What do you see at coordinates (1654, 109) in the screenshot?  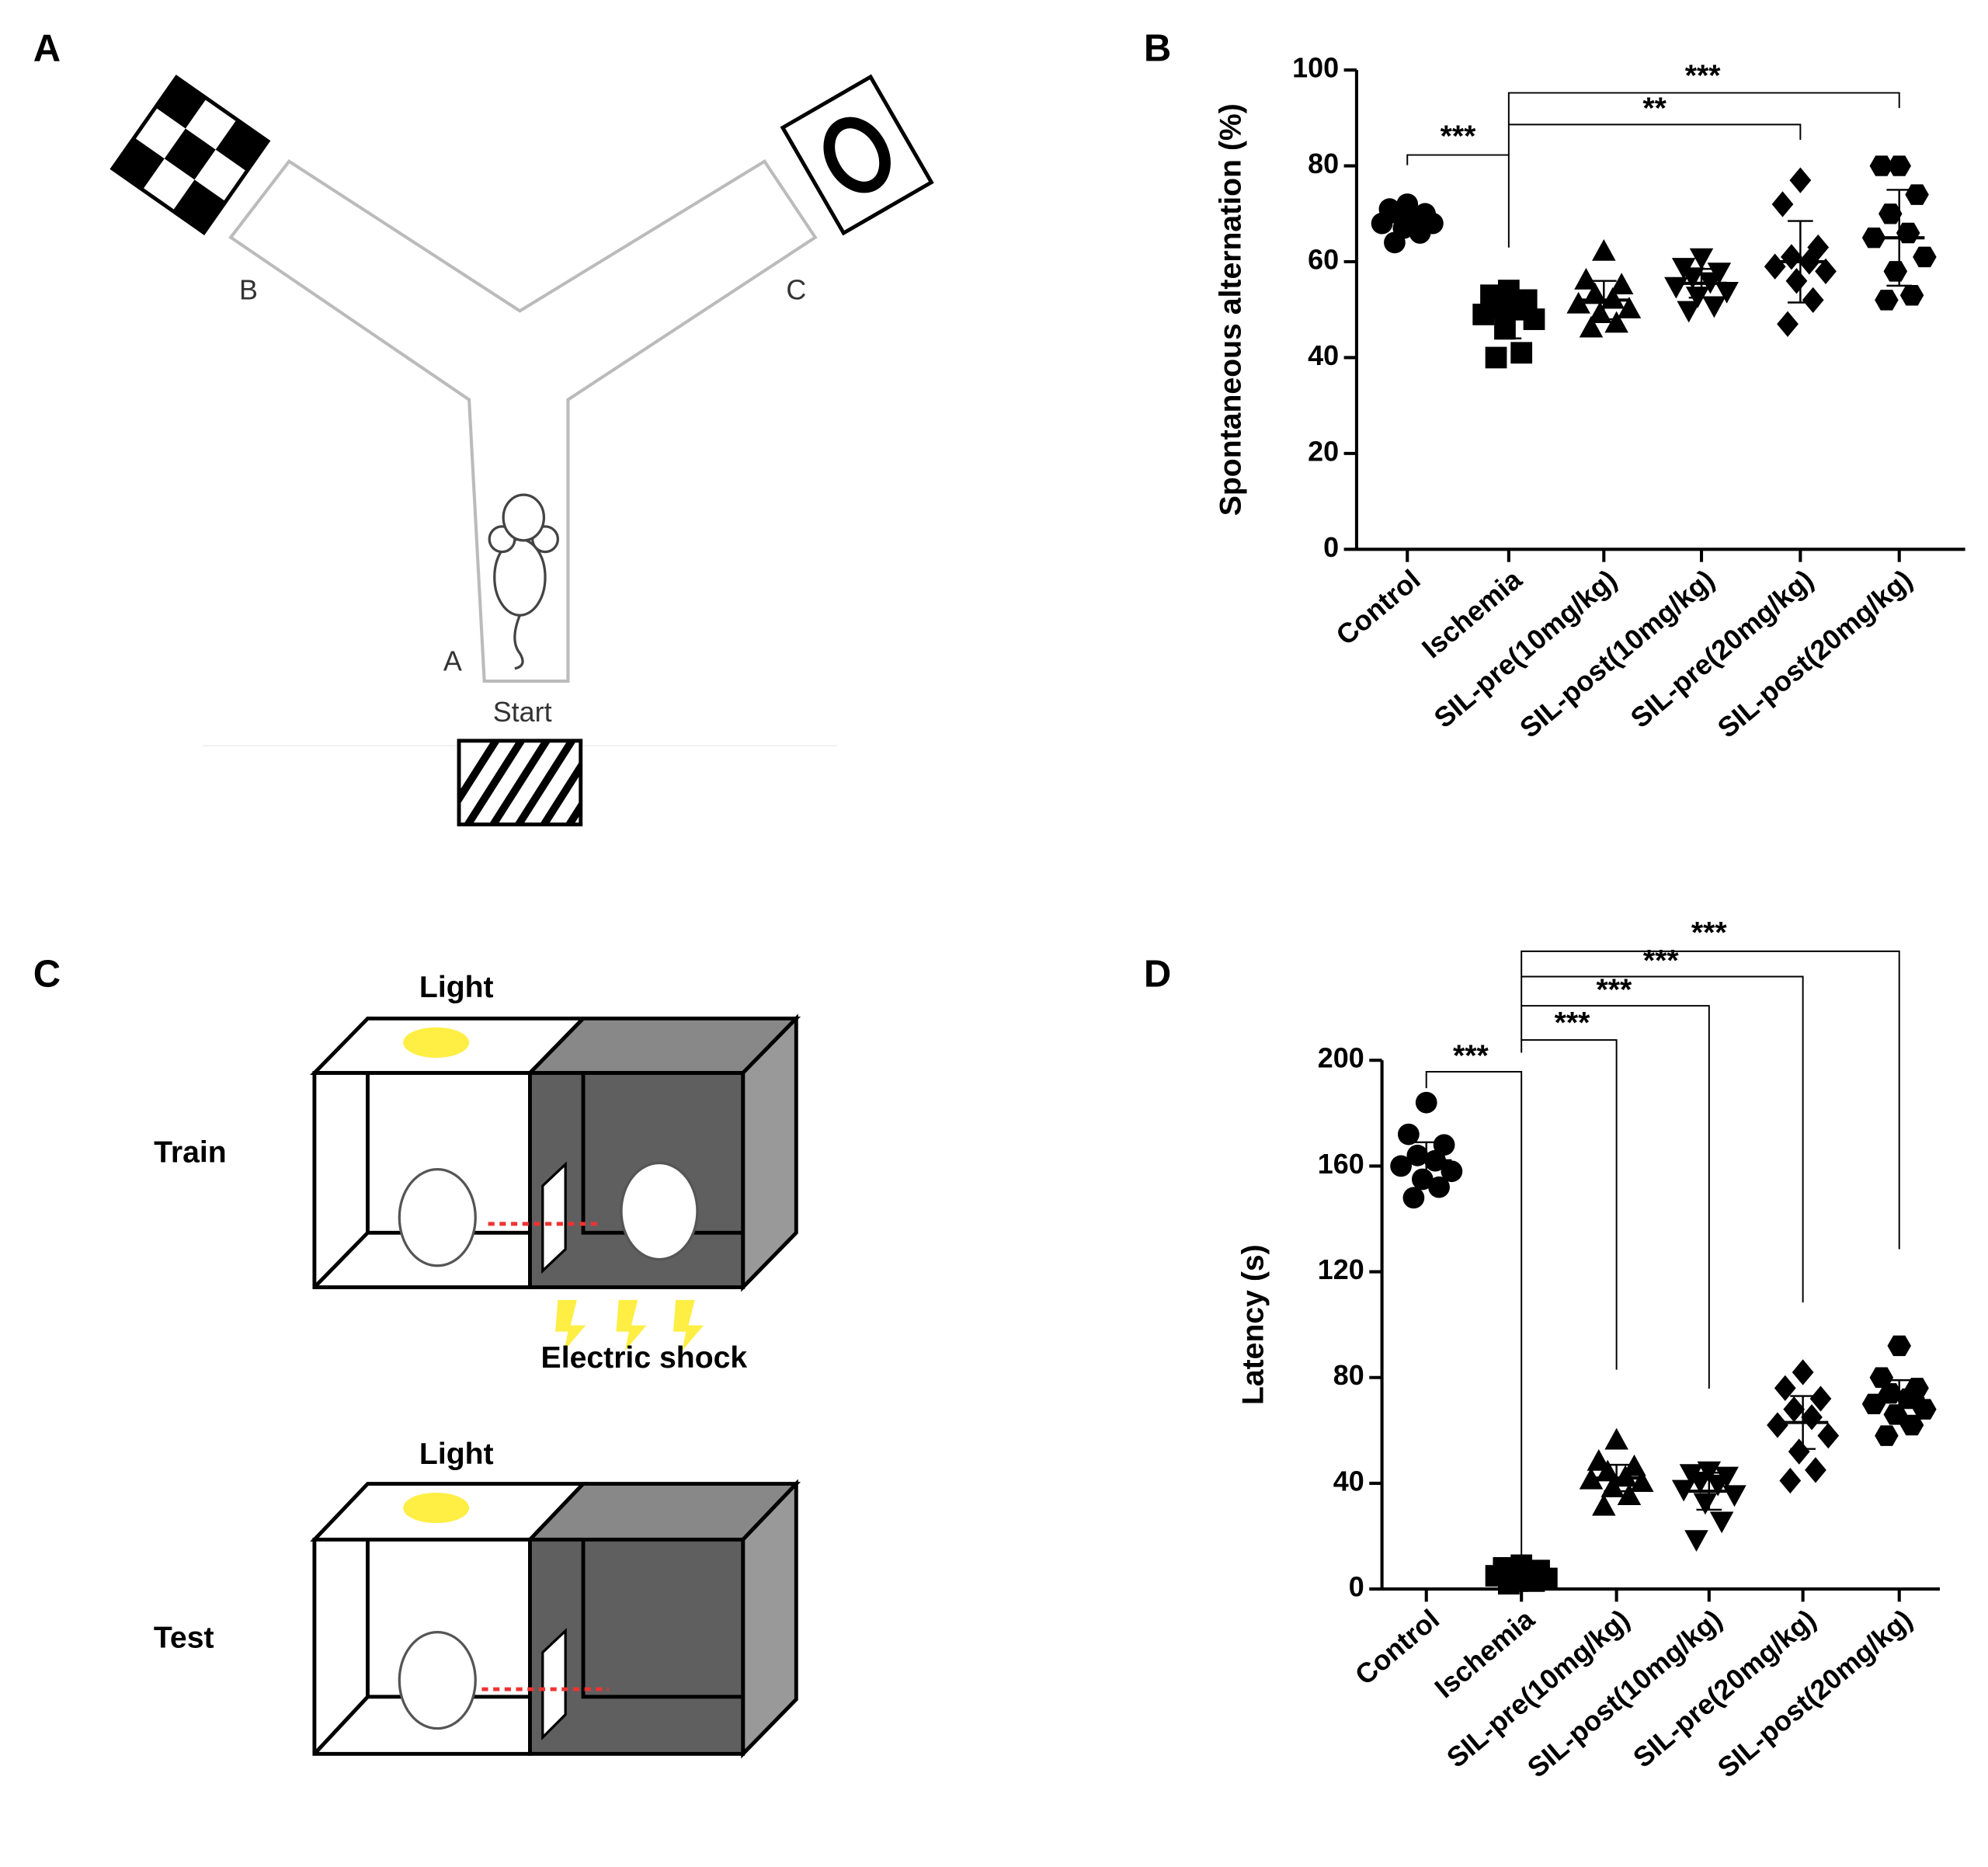 I see `significance-label: **` at bounding box center [1654, 109].